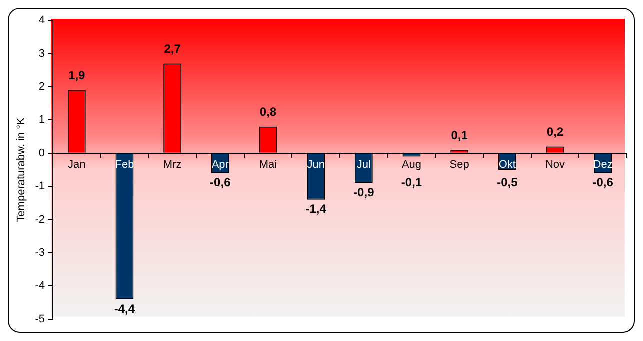 This screenshot has height=341, width=643. I want to click on y-tick-label: 0, so click(41, 153).